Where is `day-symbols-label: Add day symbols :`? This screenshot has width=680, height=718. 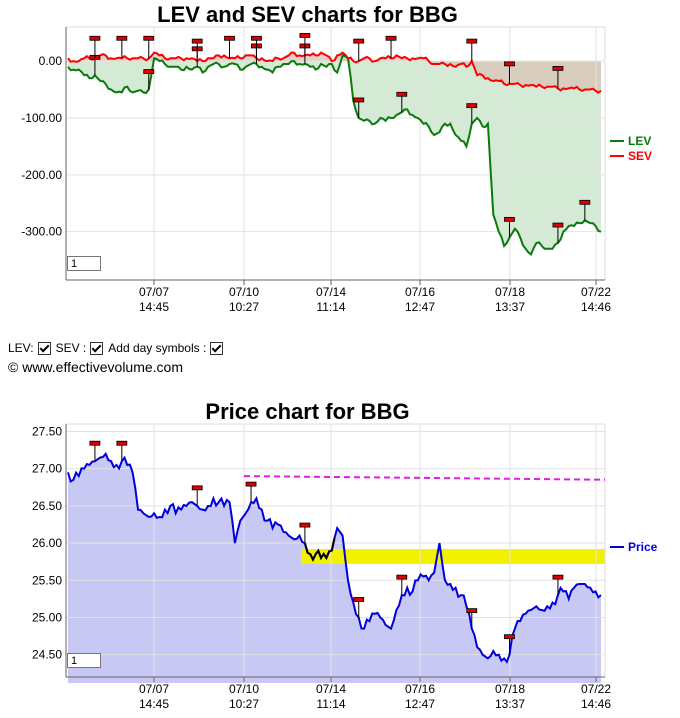 day-symbols-label: Add day symbols : is located at coordinates (157, 348).